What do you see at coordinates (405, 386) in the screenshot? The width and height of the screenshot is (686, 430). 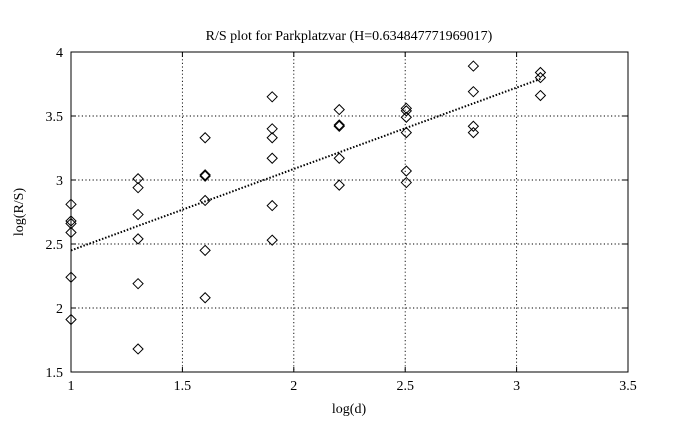 I see `x-tick-label: 2.5` at bounding box center [405, 386].